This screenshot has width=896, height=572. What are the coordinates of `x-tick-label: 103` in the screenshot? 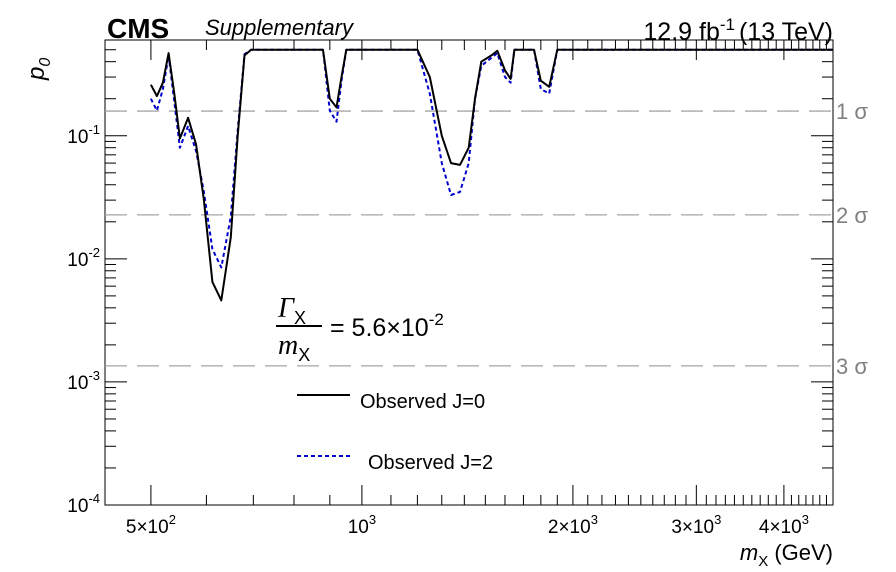 It's located at (362, 525).